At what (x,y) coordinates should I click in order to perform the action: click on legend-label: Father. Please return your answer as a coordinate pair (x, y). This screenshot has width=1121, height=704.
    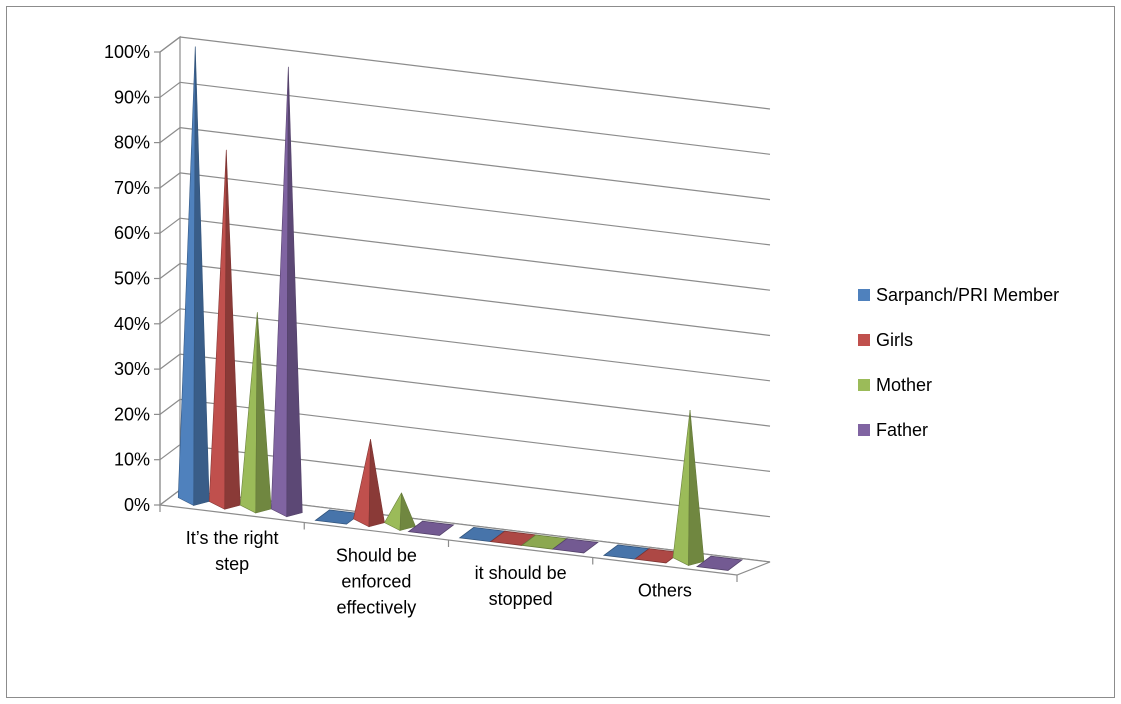
    Looking at the image, I should click on (902, 430).